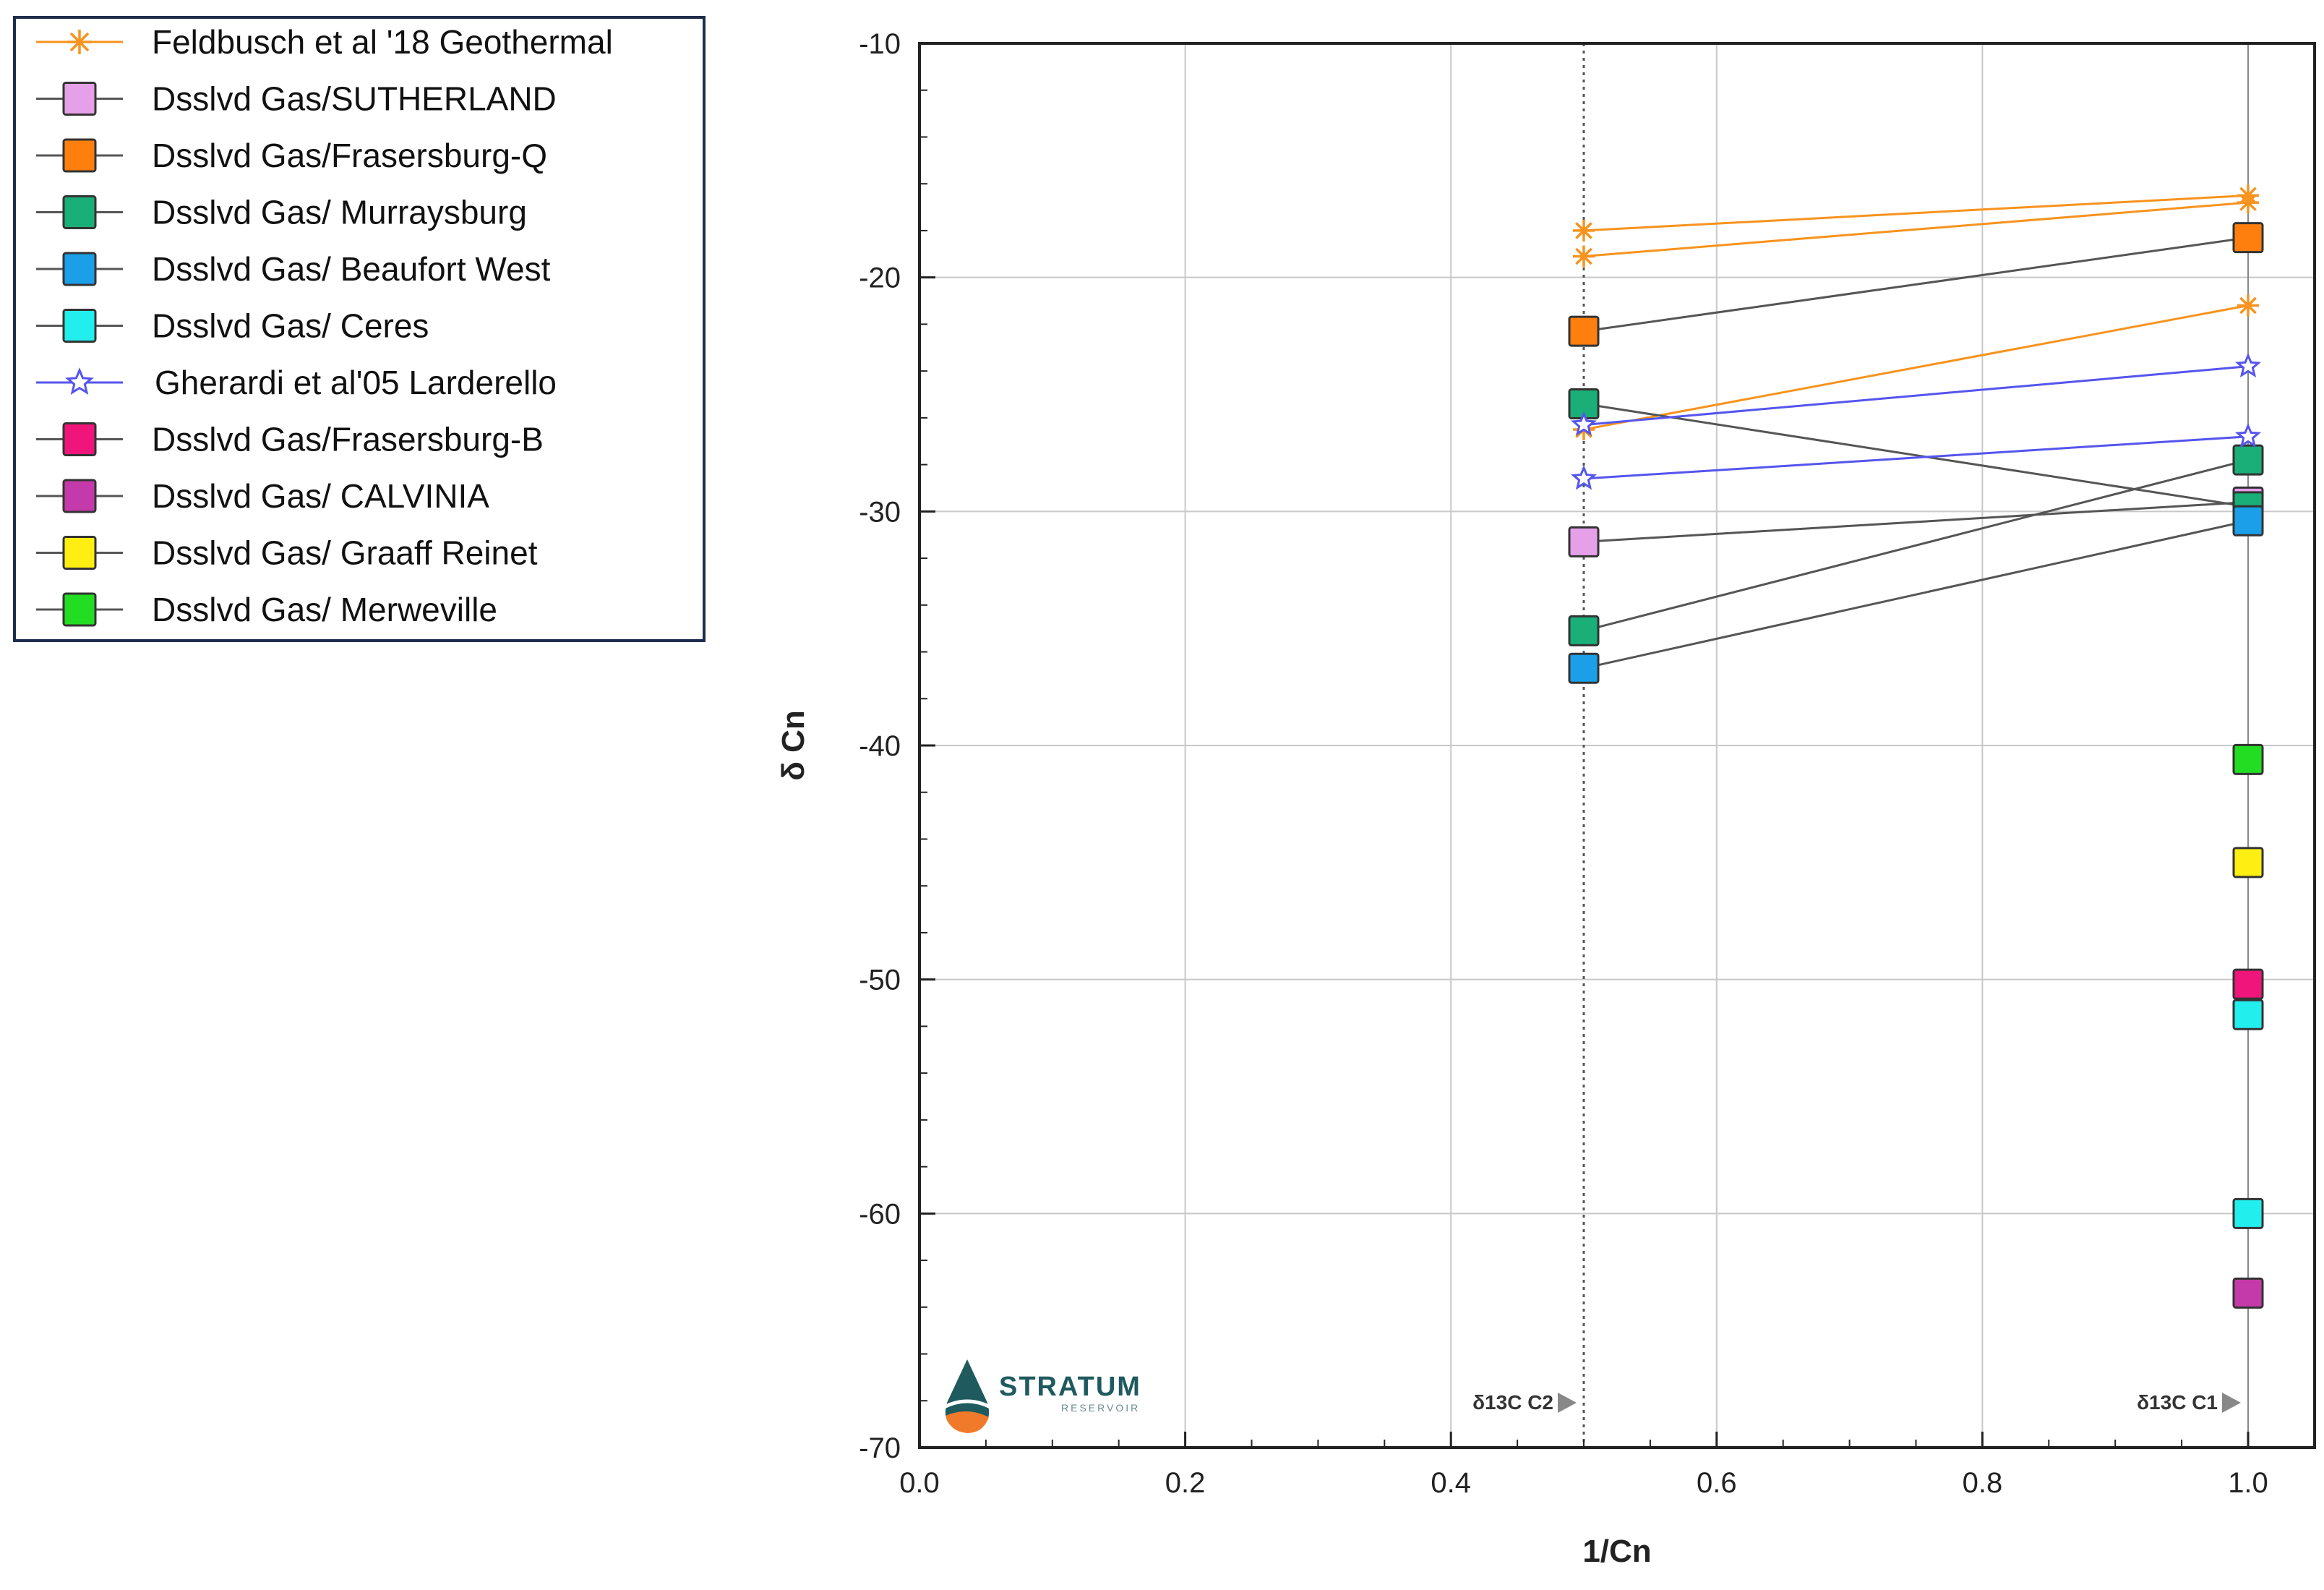 This screenshot has width=2324, height=1590. I want to click on legend-label: Feldbusch et al '18 Geothermal, so click(382, 42).